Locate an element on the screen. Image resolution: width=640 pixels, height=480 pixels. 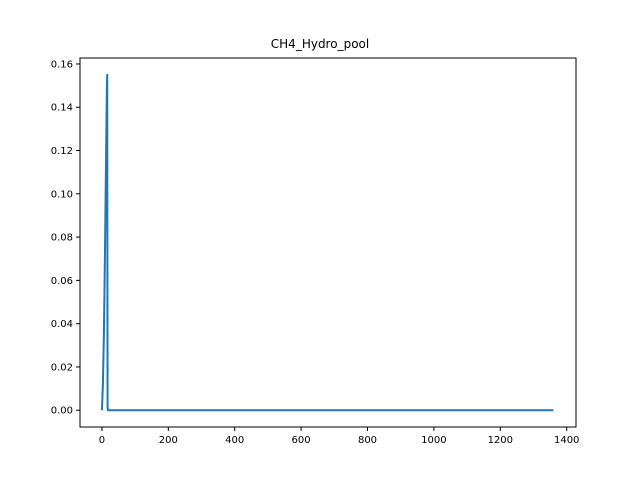
x-tick-label: 400 is located at coordinates (234, 440).